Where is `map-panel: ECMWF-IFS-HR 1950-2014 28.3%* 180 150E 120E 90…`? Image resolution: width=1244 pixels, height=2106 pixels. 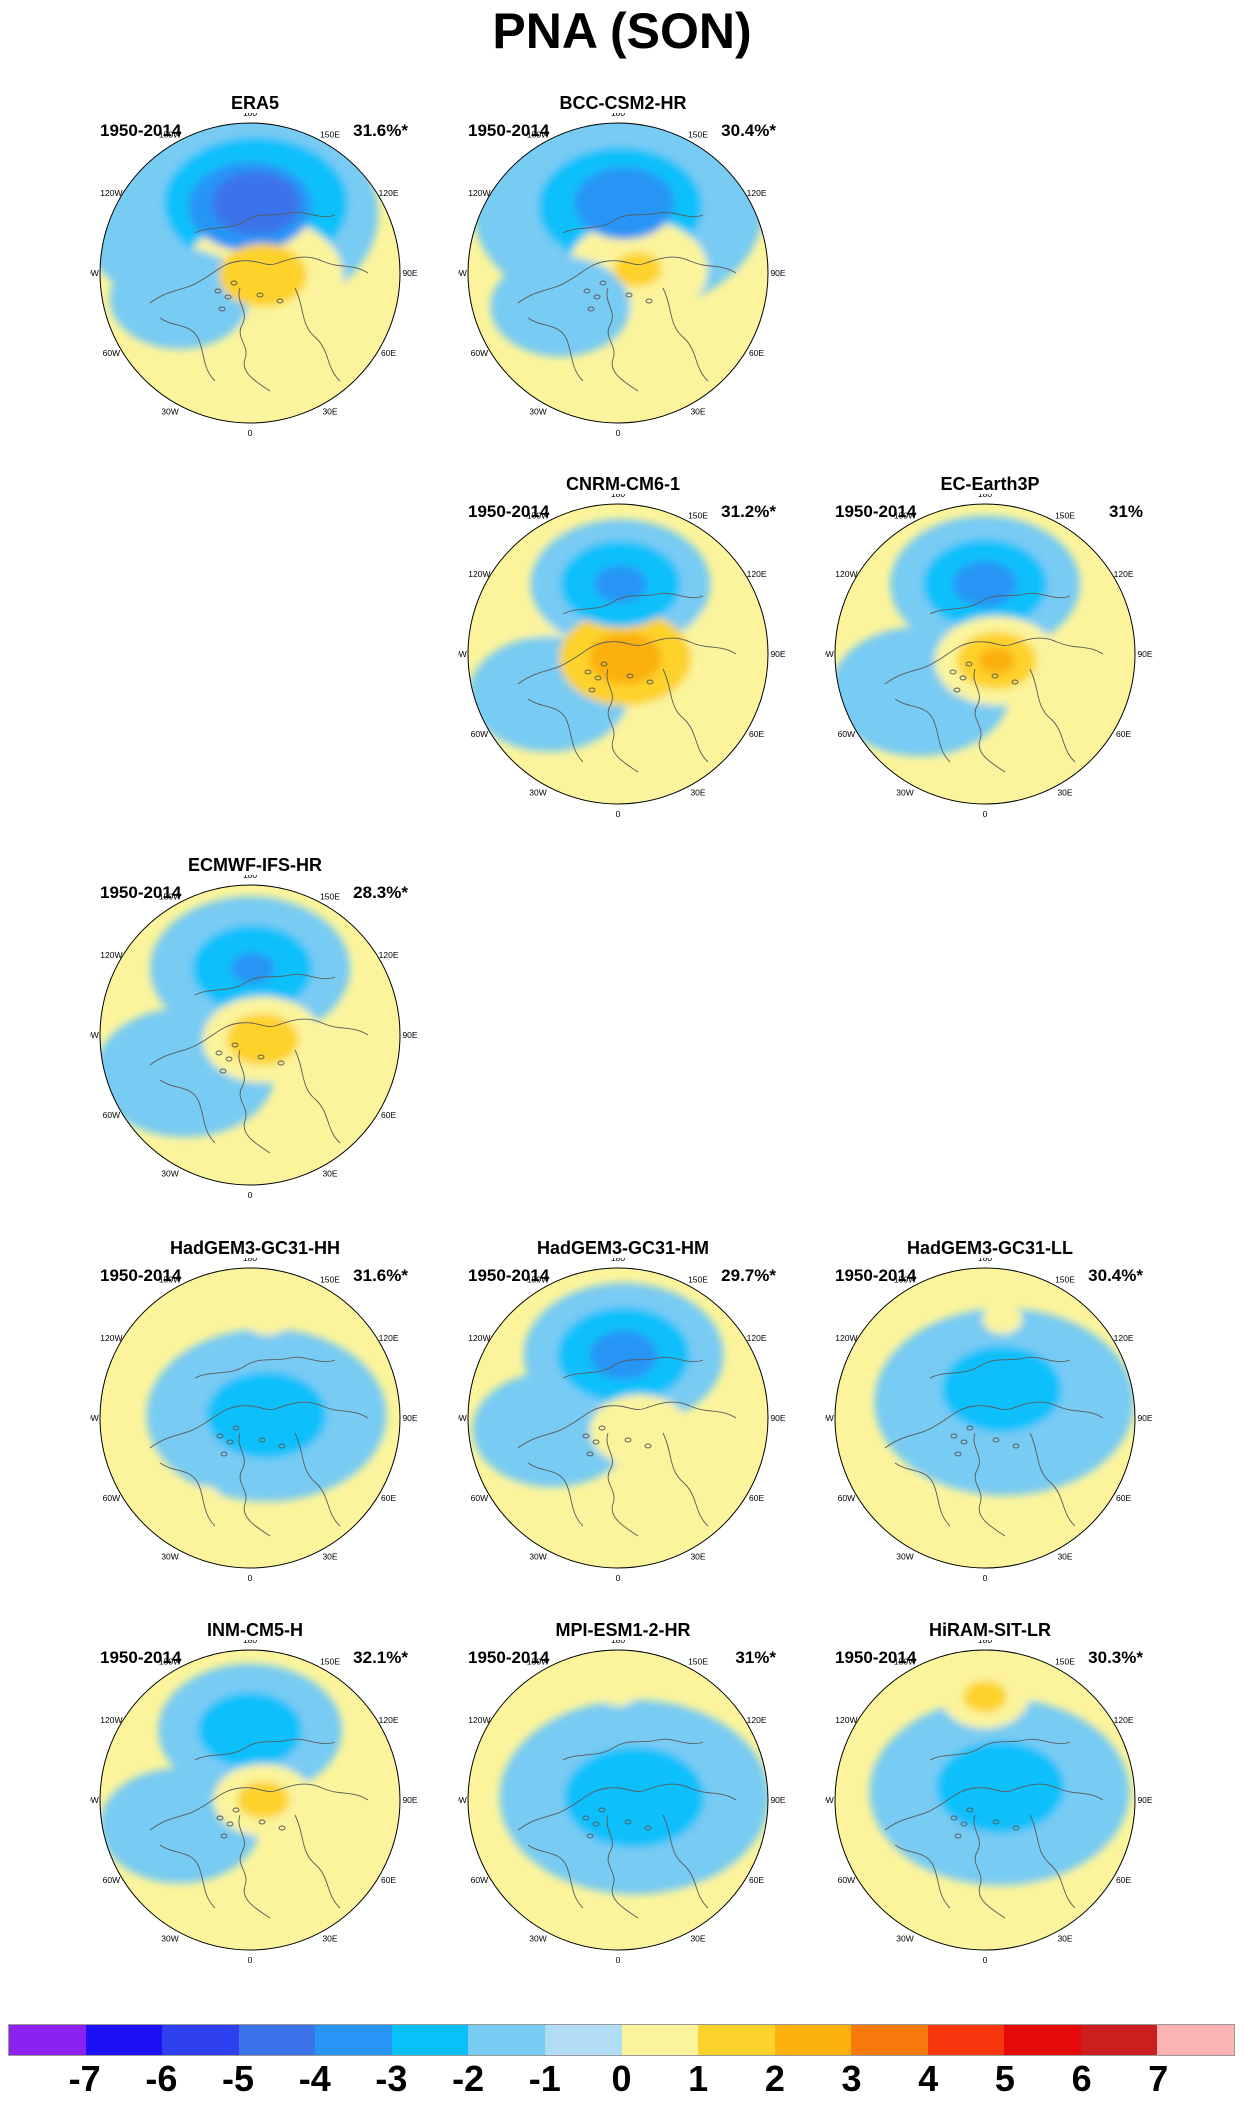 map-panel: ECMWF-IFS-HR 1950-2014 28.3%* 180 150E 120E 90… is located at coordinates (255, 1030).